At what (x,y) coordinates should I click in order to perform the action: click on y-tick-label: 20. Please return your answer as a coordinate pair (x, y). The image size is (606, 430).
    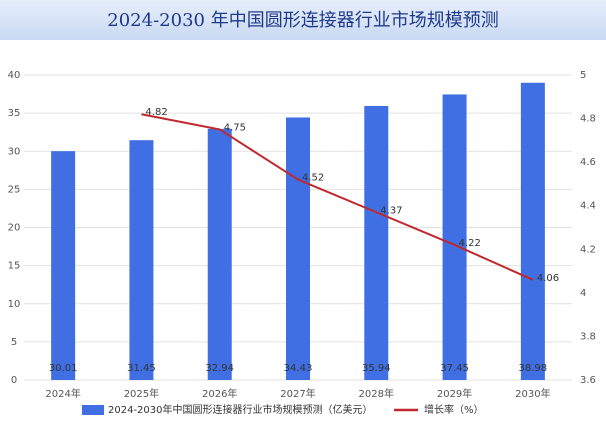
    Looking at the image, I should click on (14, 228).